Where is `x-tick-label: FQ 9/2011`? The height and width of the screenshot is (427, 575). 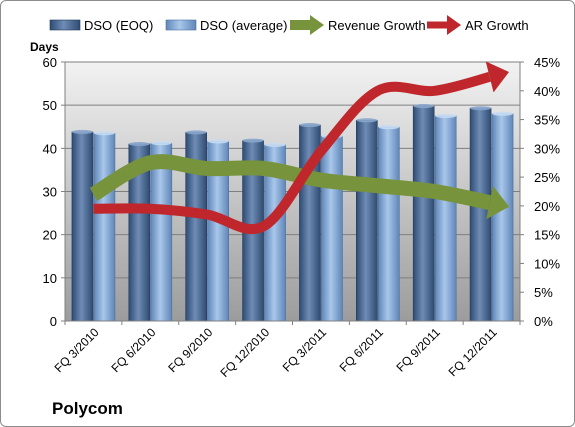 x-tick-label: FQ 9/2011 is located at coordinates (418, 350).